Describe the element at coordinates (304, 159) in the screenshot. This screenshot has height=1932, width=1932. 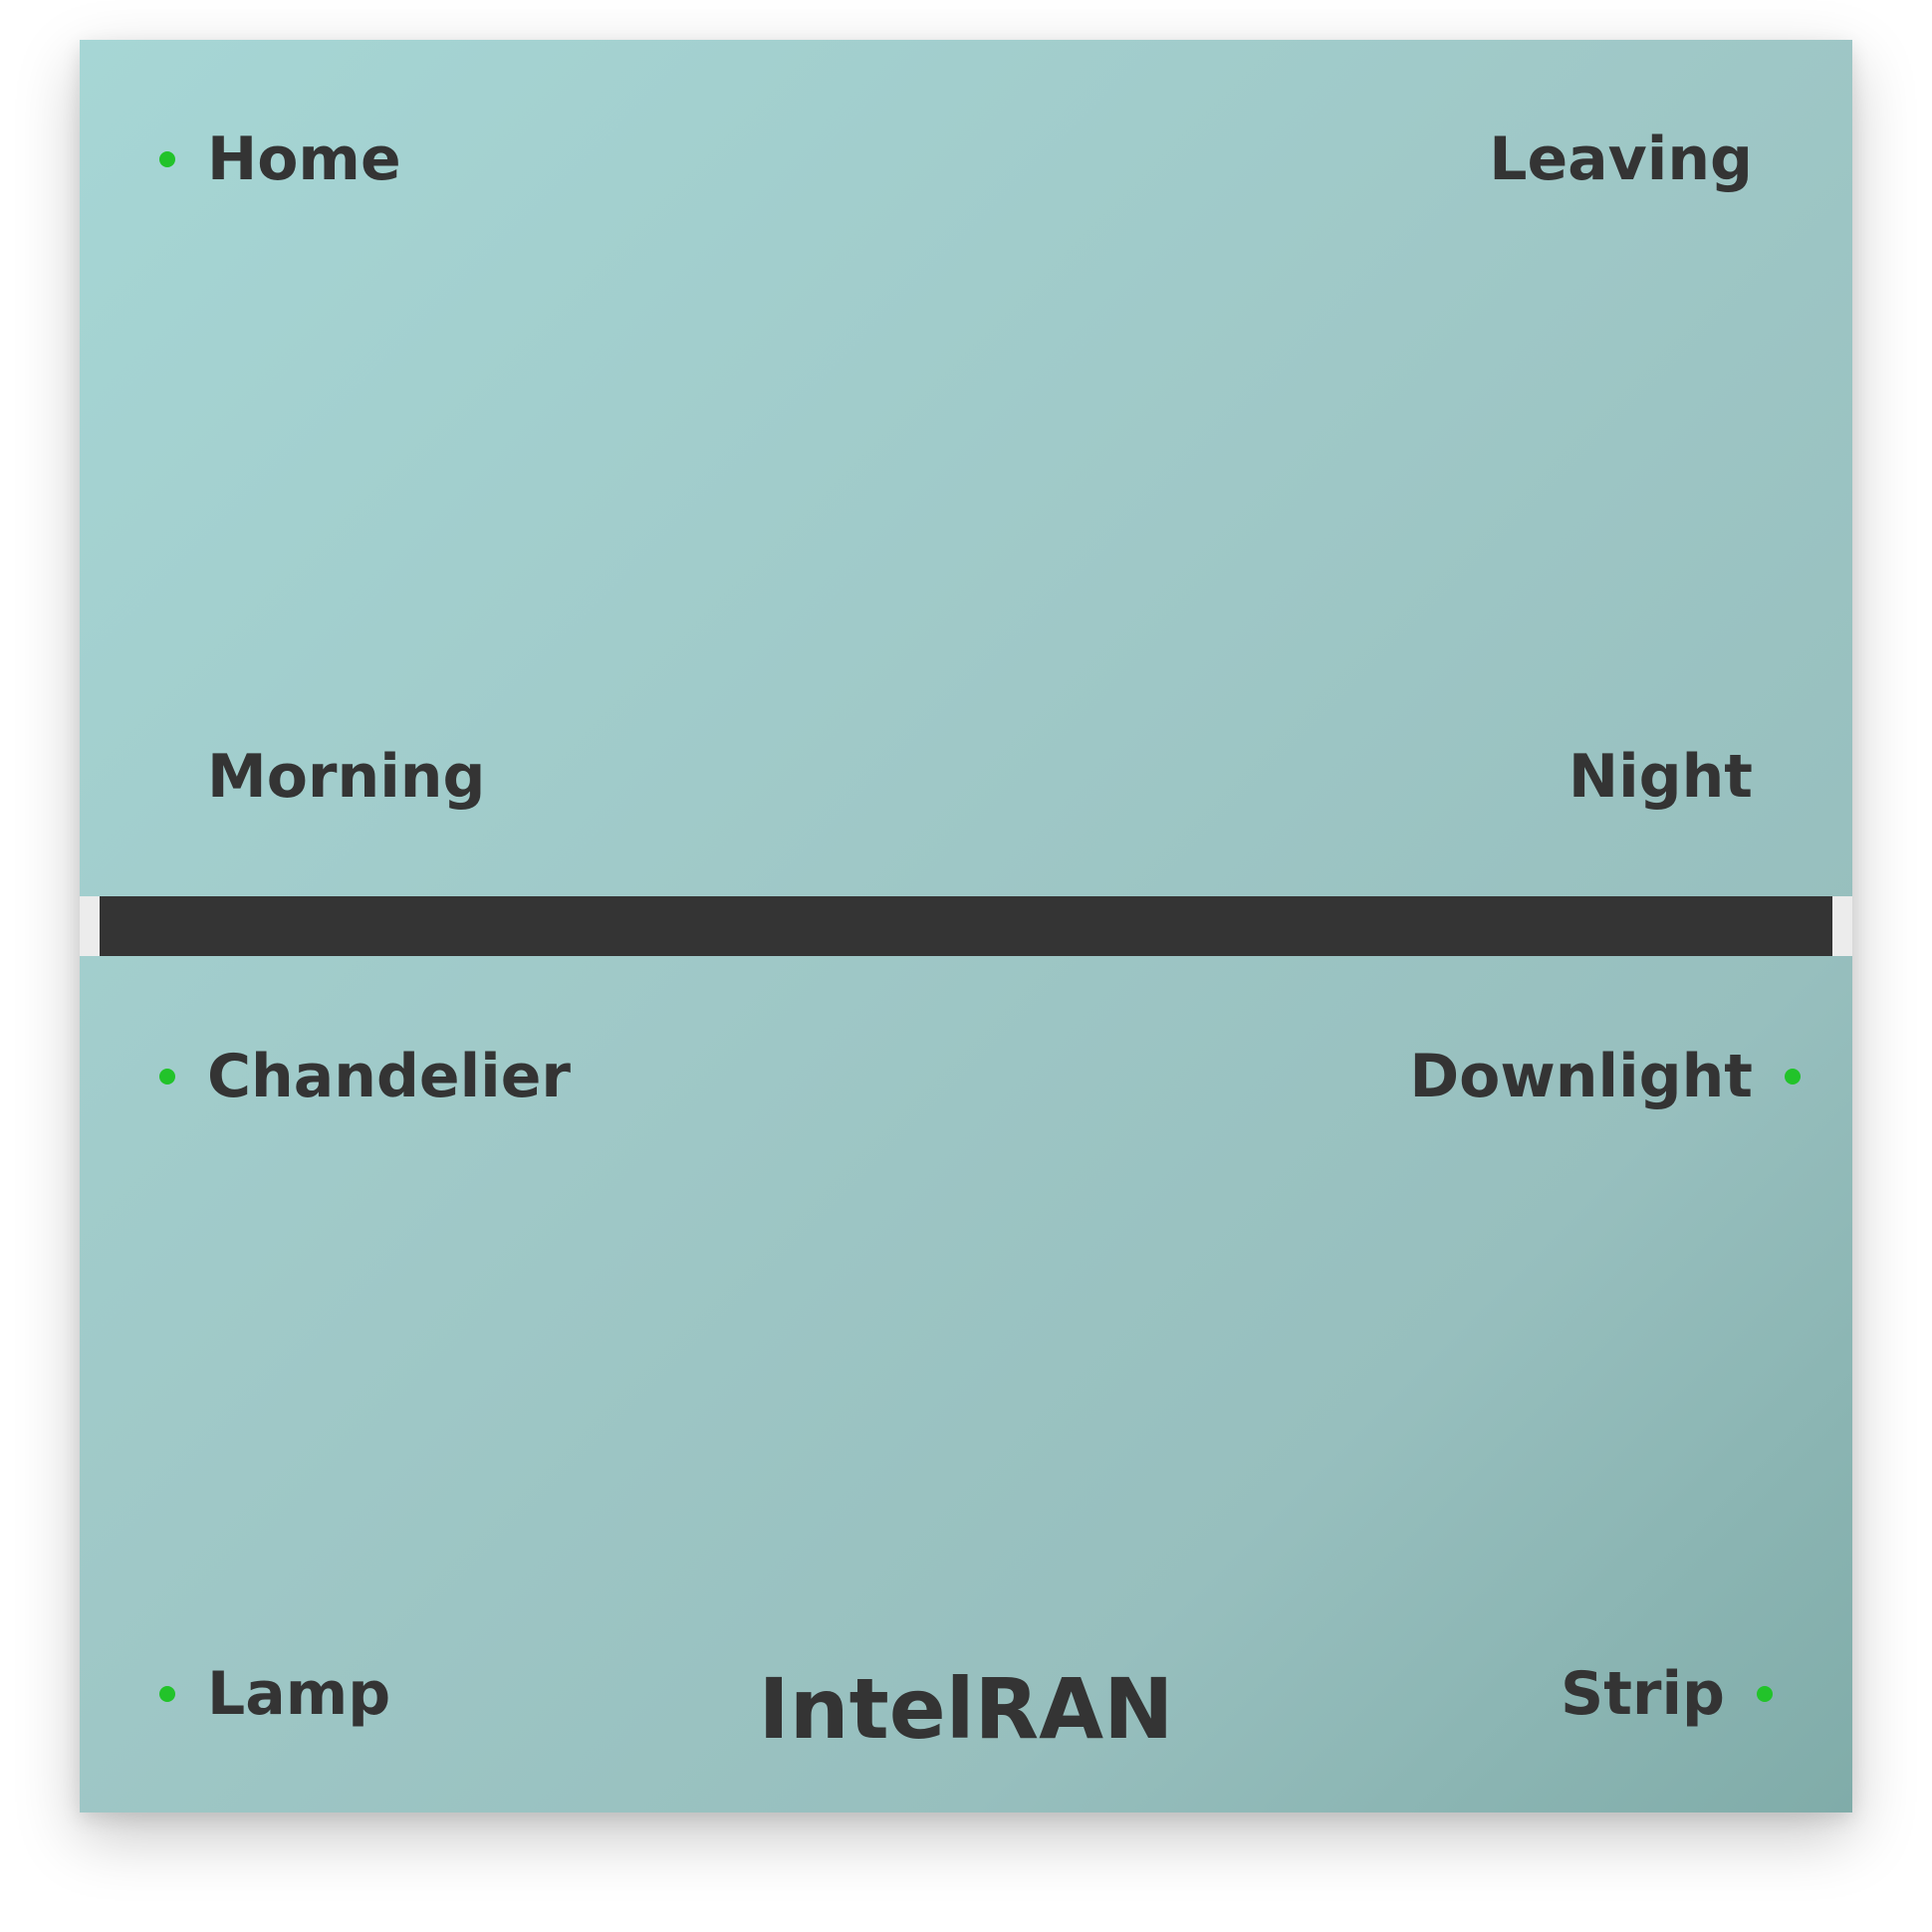
I see `scene-home-button: Home` at that location.